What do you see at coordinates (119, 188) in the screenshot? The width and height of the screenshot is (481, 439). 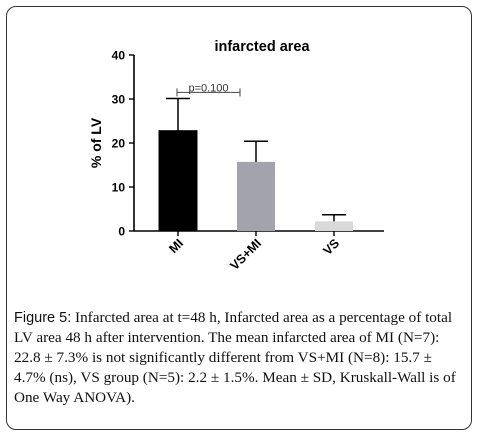 I see `y-tick-label: 10` at bounding box center [119, 188].